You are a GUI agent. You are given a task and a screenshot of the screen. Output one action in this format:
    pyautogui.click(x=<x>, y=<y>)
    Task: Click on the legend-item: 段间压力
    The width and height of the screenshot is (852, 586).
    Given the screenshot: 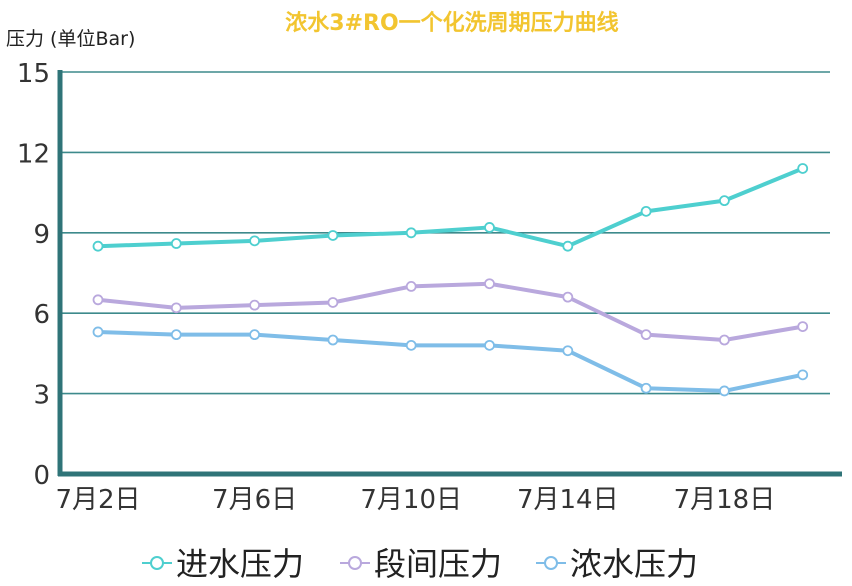 What is the action you would take?
    pyautogui.click(x=421, y=564)
    